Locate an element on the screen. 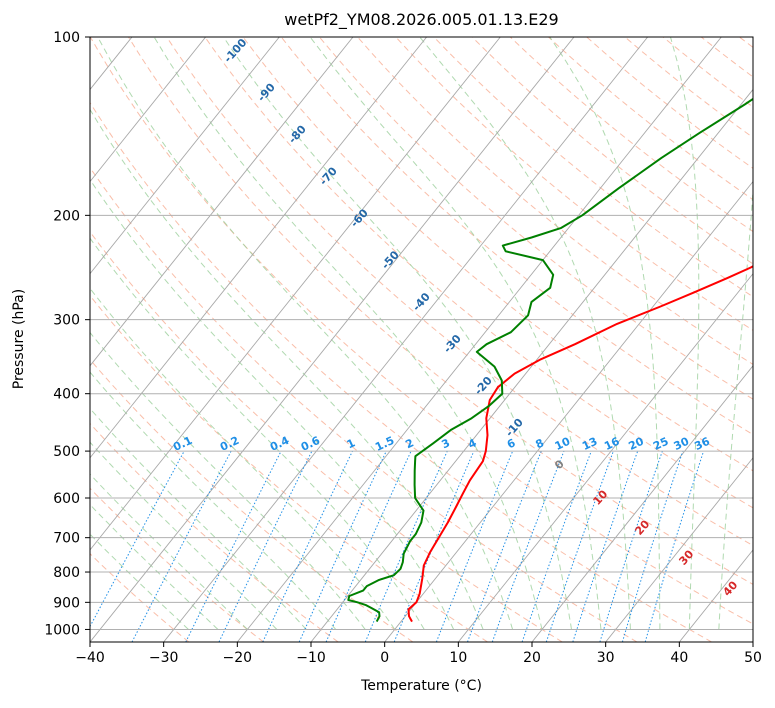 Image resolution: width=775 pixels, height=708 pixels. y-tick-label: 1000 is located at coordinates (62, 630).